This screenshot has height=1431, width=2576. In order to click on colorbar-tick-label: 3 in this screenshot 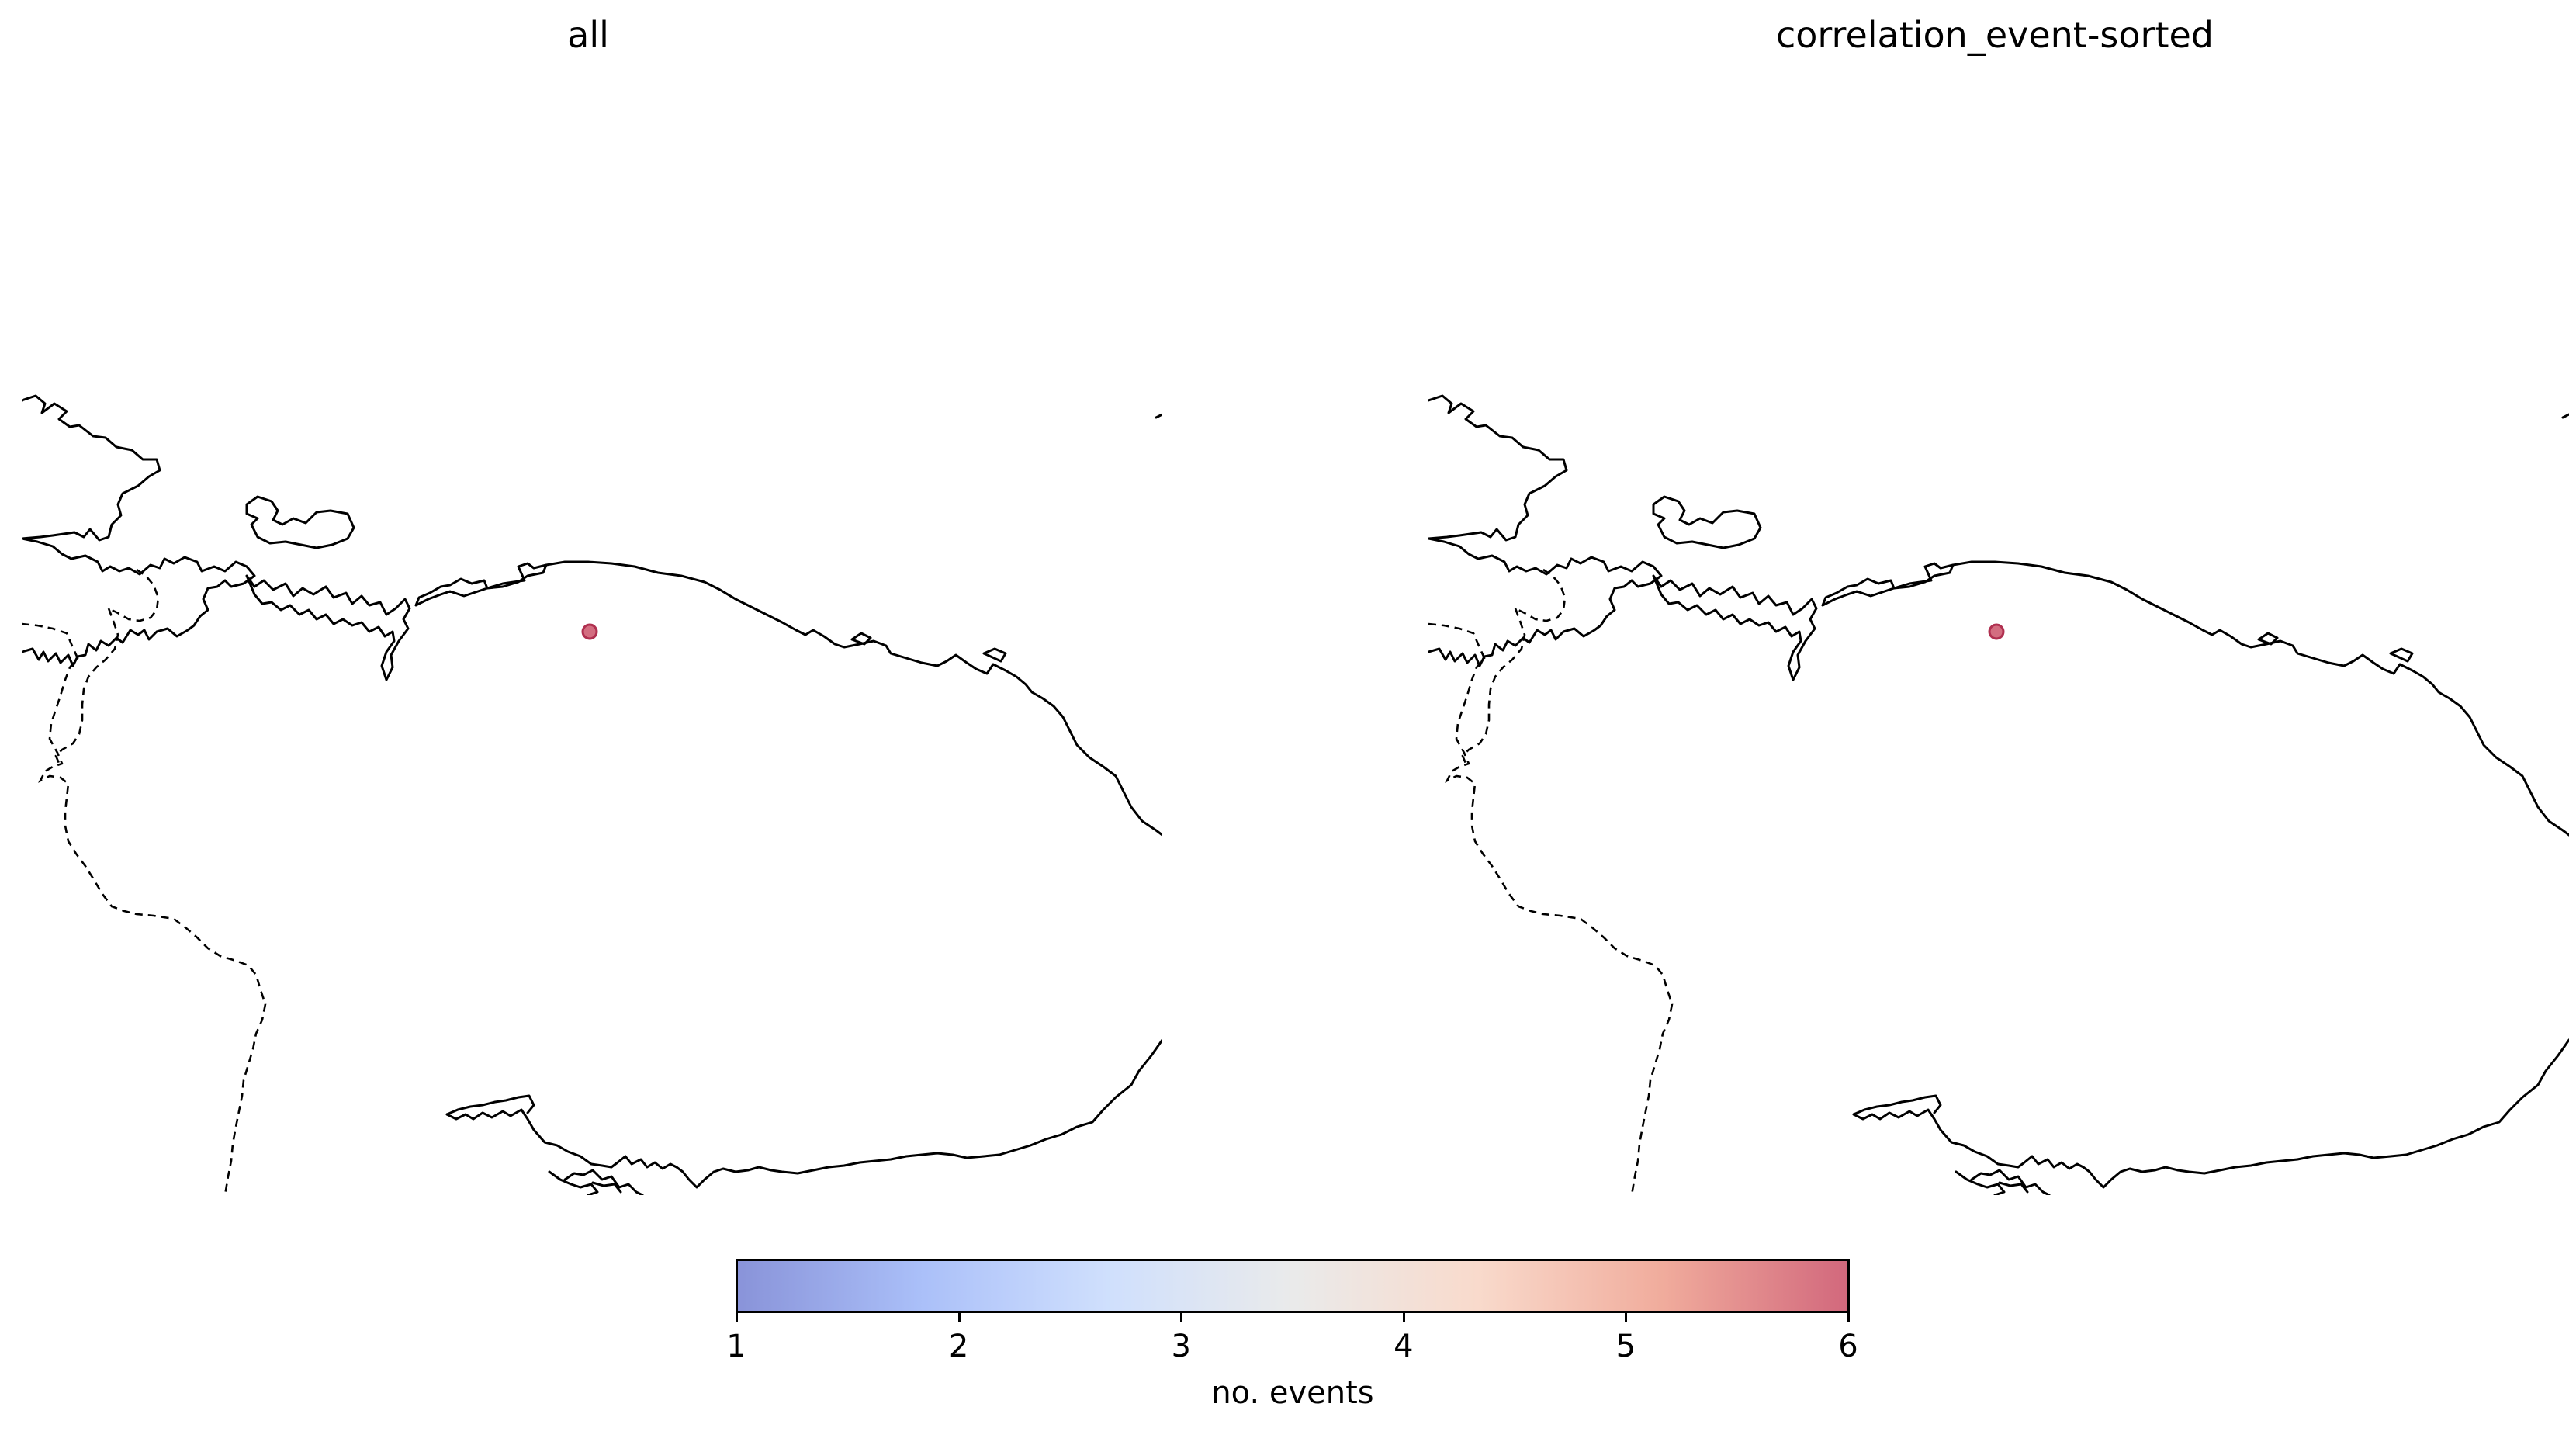, I will do `click(1181, 1346)`.